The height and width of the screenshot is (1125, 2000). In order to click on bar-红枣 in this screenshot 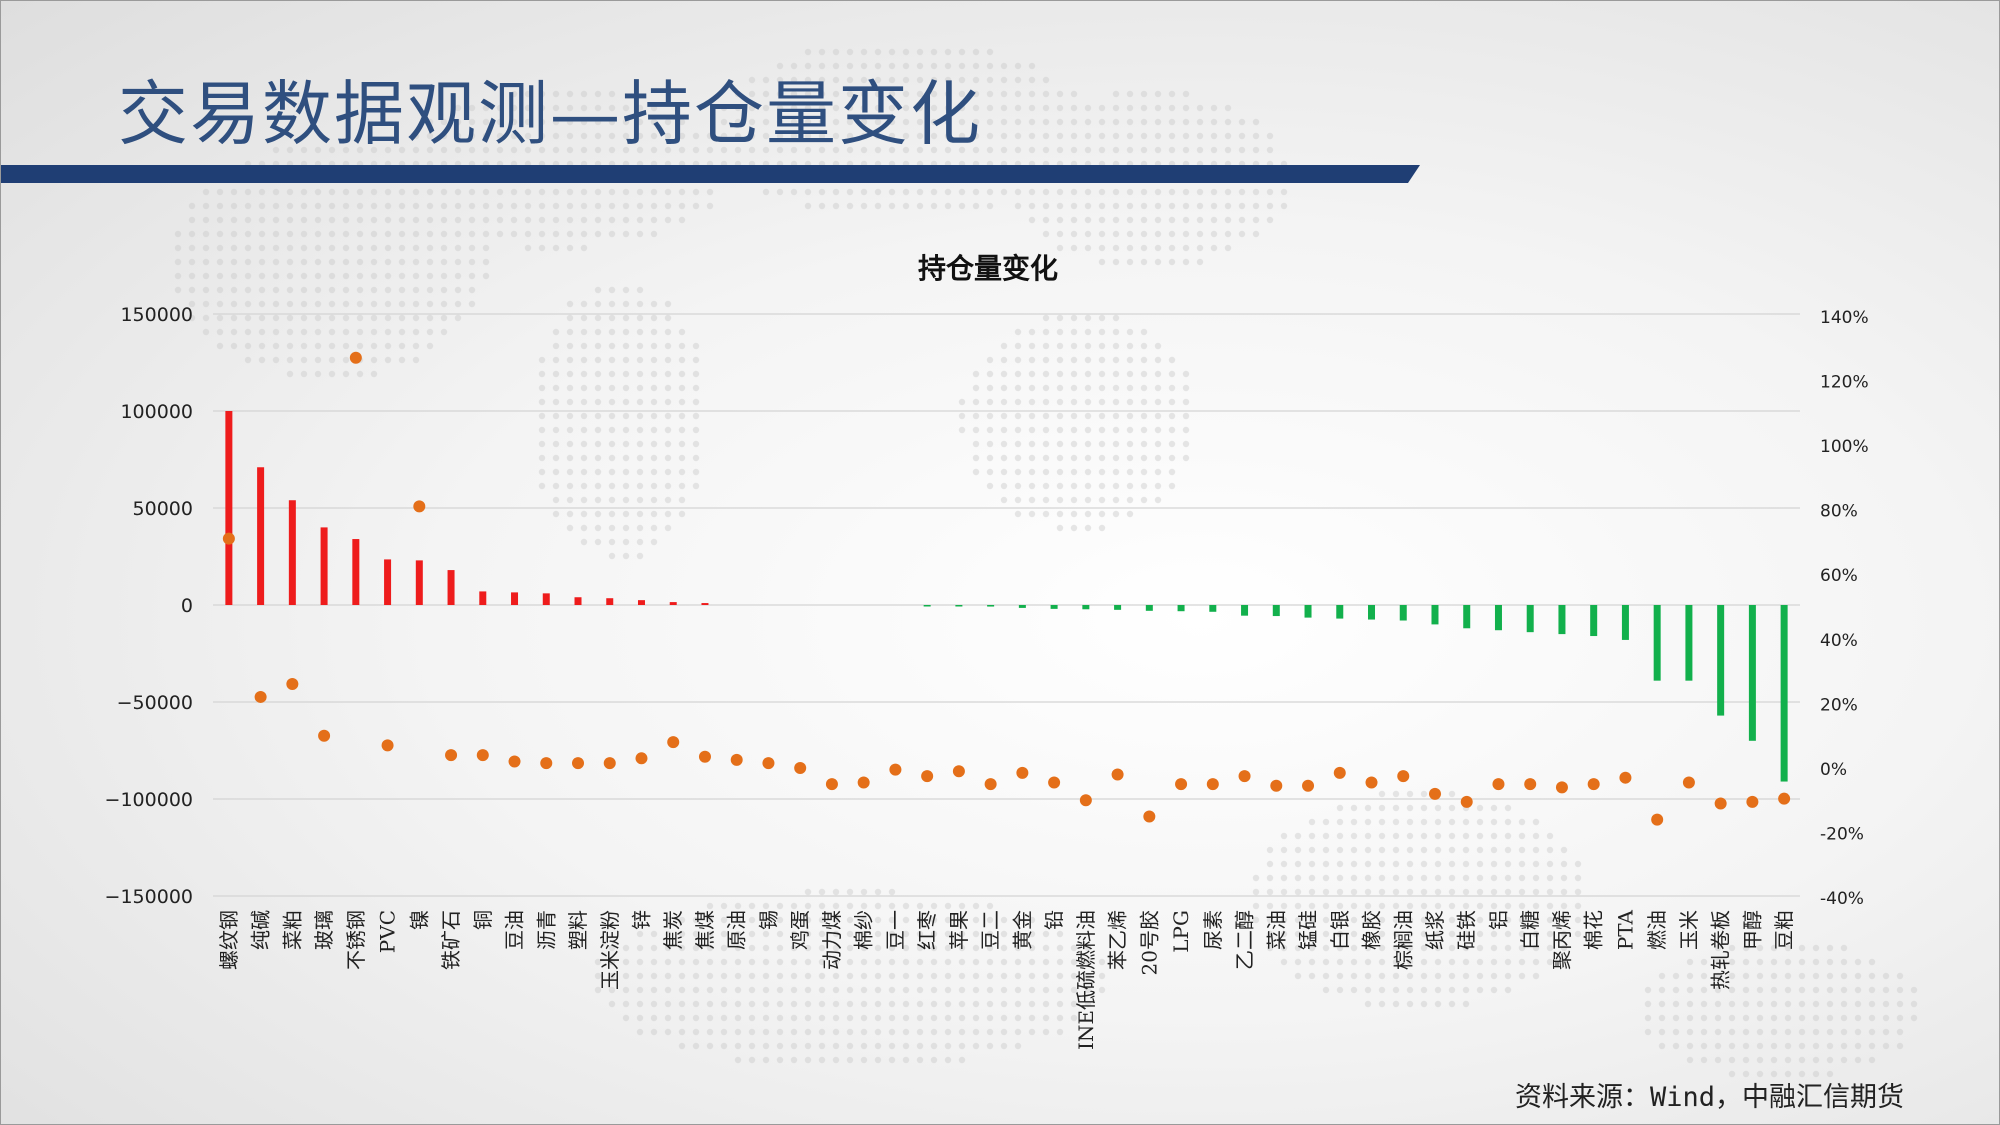, I will do `click(927, 606)`.